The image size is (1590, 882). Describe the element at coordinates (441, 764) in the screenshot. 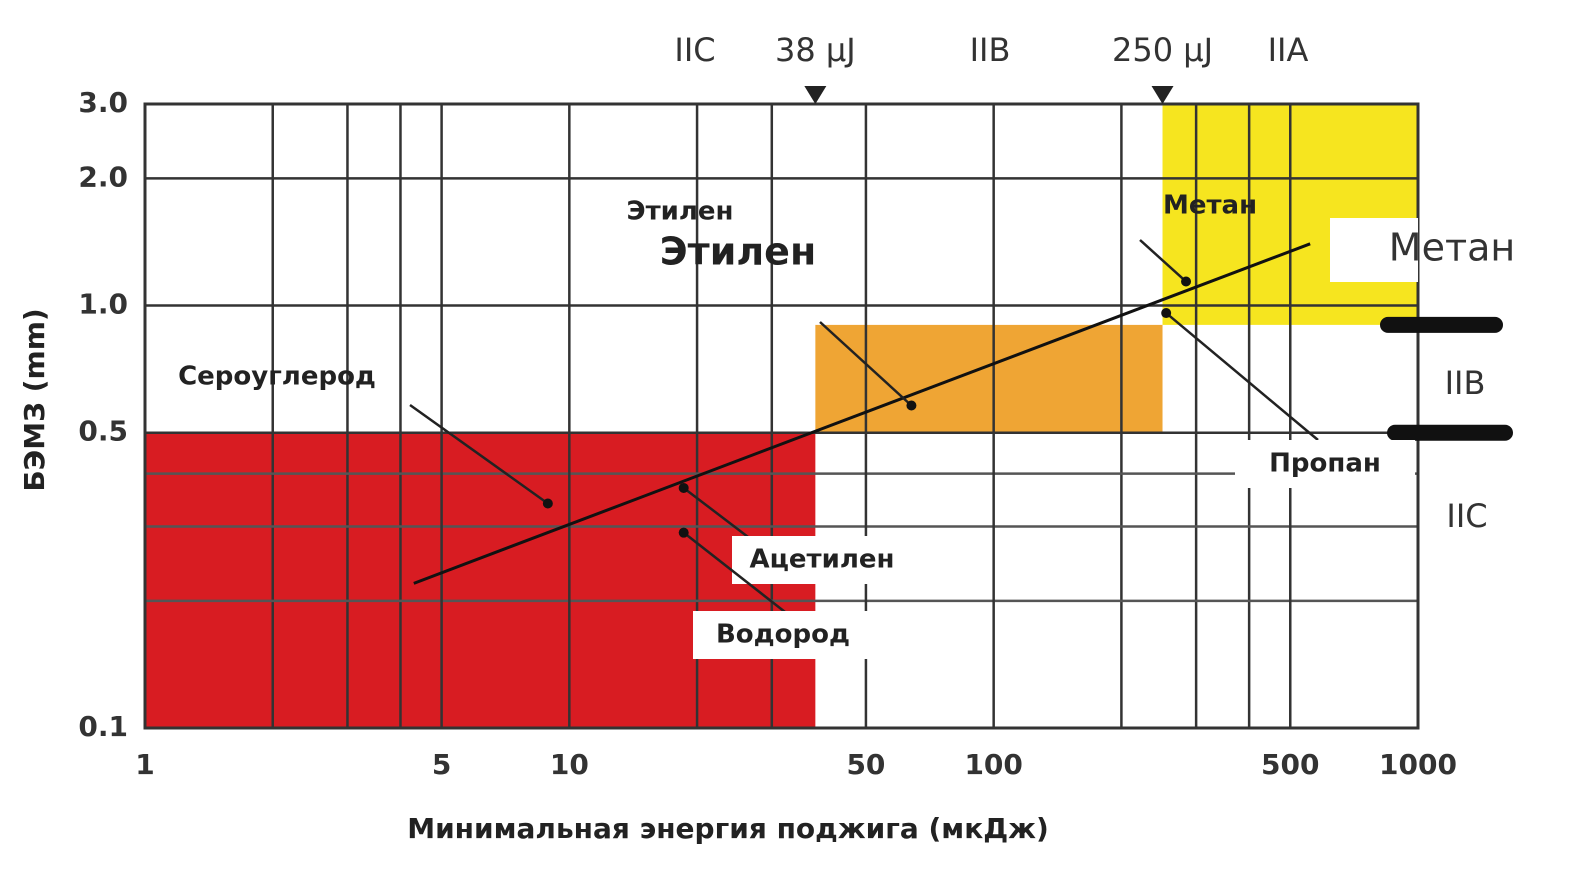

I see `x-tick-label: 5` at that location.